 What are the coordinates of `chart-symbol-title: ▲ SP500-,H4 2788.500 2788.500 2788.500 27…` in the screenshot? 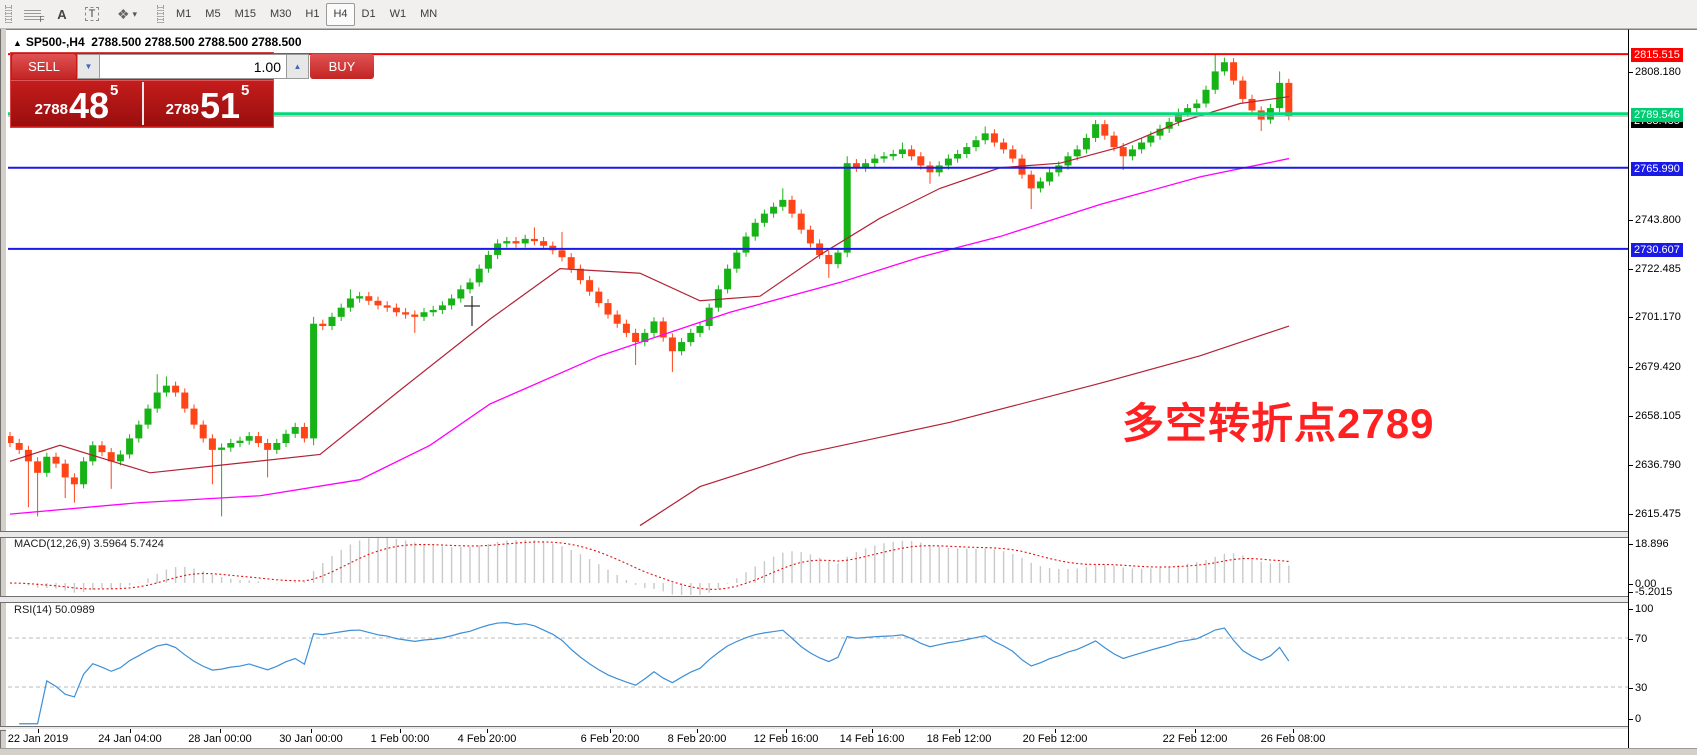 It's located at (157, 42).